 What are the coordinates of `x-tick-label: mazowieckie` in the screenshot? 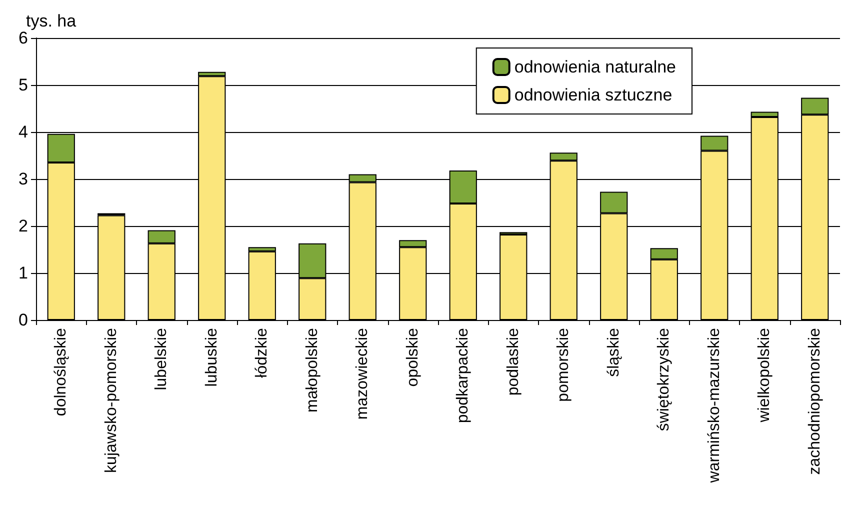 It's located at (363, 374).